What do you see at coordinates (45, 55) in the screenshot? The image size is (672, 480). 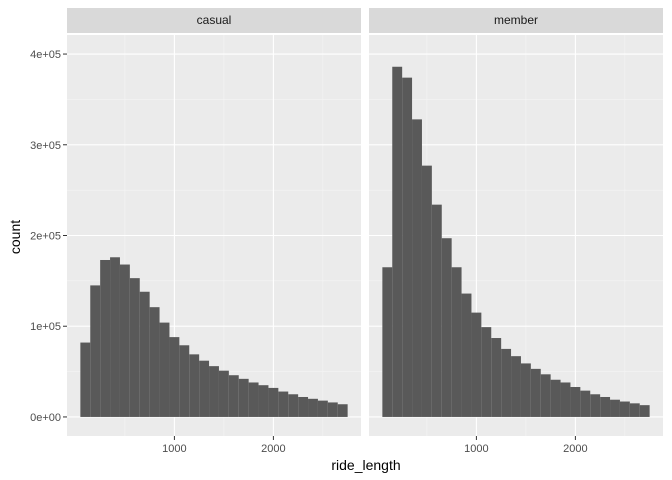 I see `y-tick-label: 4e+05` at bounding box center [45, 55].